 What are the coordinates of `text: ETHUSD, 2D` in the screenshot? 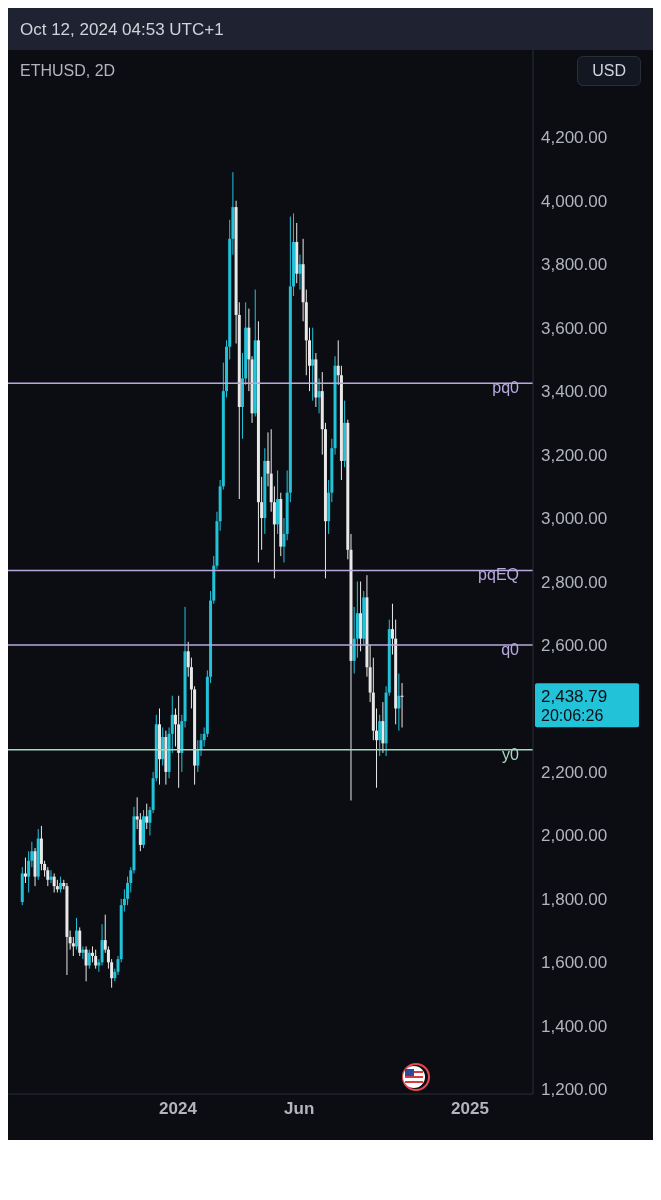 It's located at (68, 71).